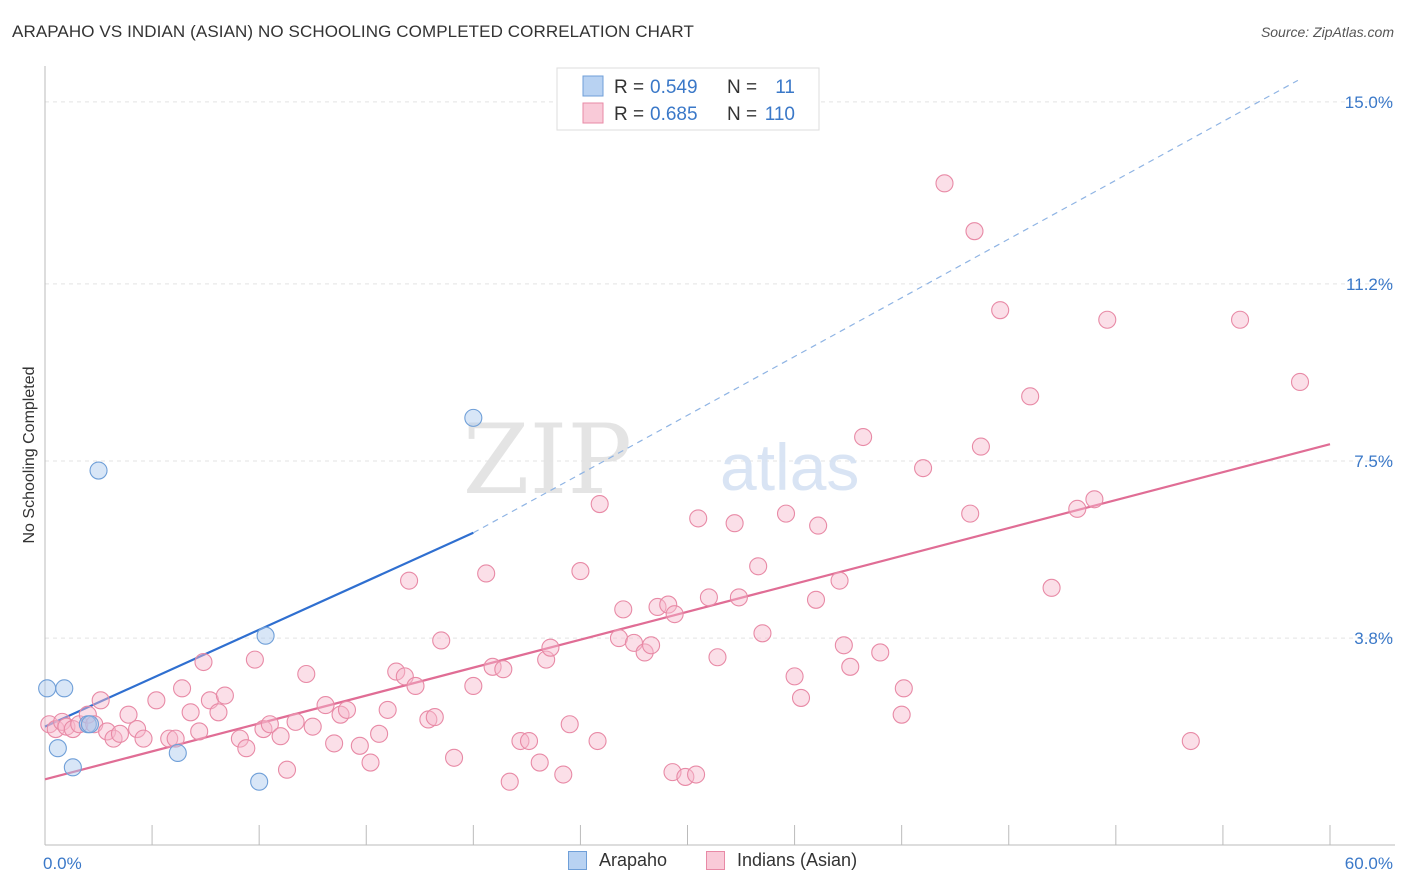 The width and height of the screenshot is (1406, 892). Describe the element at coordinates (781, 860) in the screenshot. I see `bottom-legend-indians: Indians (Asian)` at that location.